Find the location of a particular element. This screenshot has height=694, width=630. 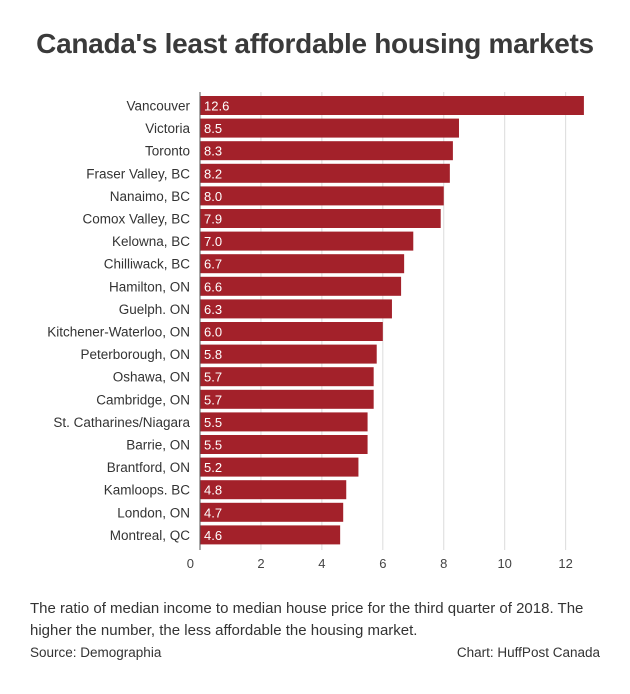

chart-credit: Chart: HuffPost Canada is located at coordinates (528, 652).